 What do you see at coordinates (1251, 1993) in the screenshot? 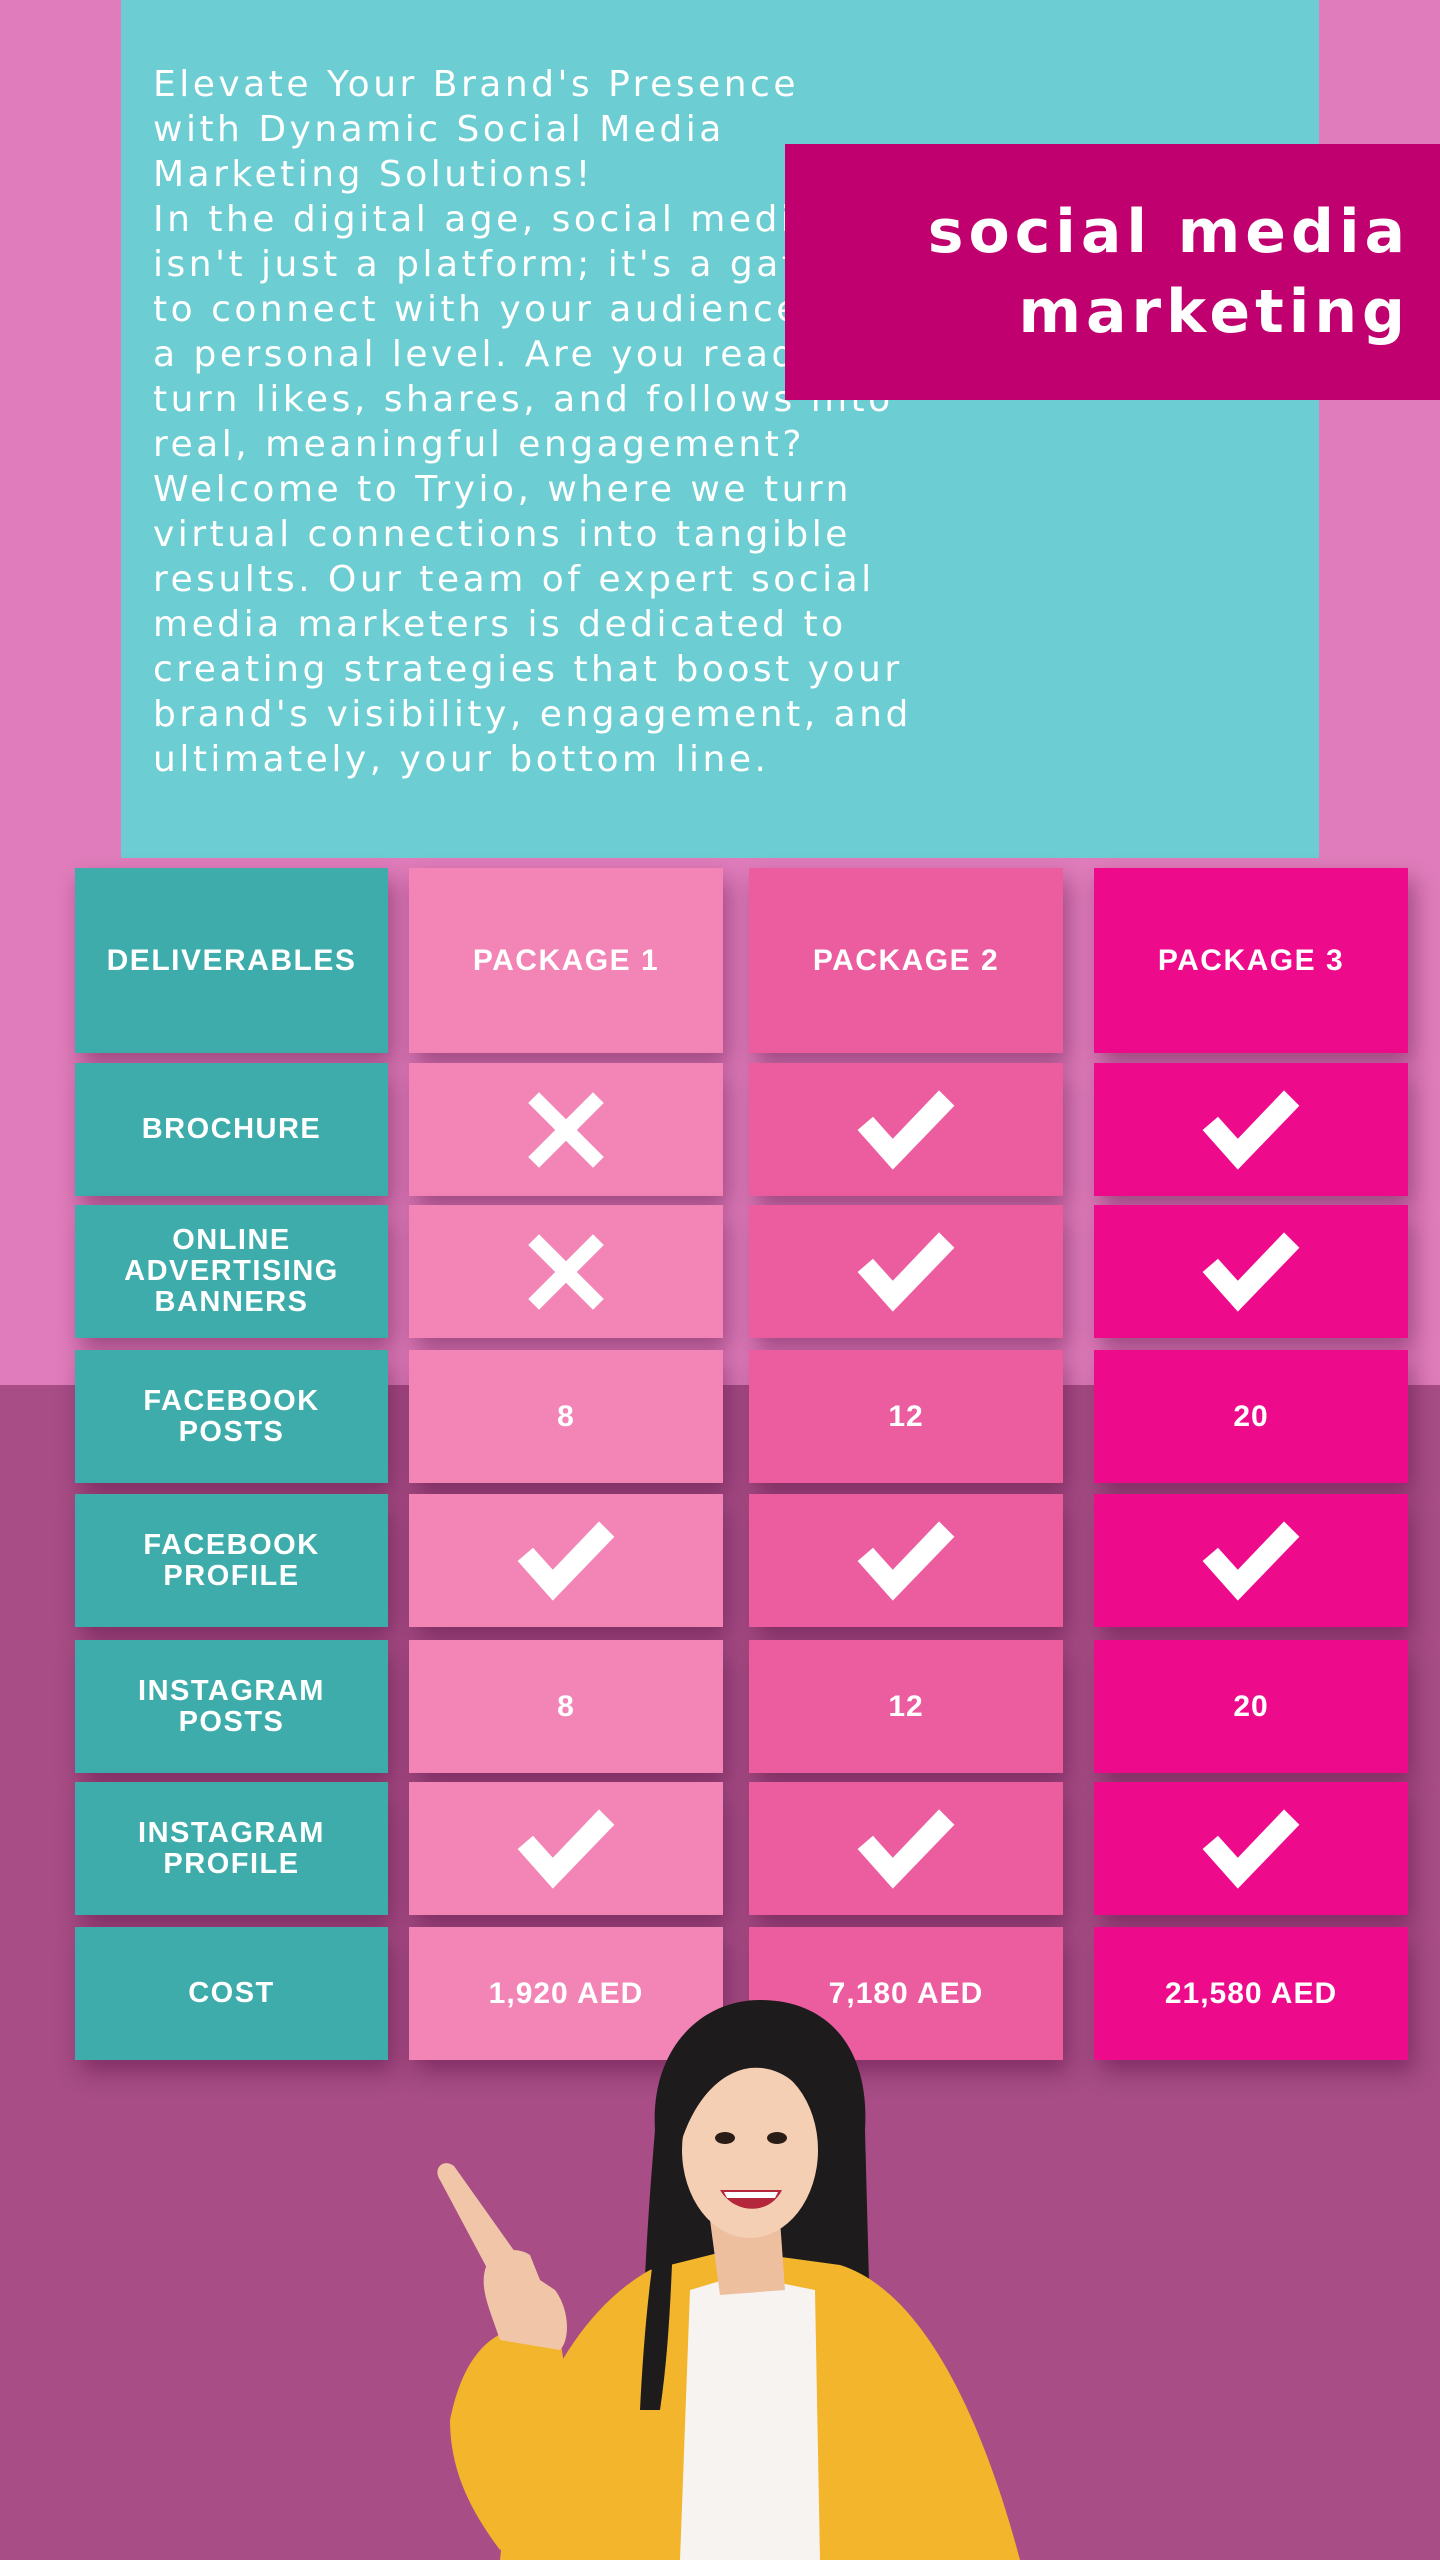
I see `price-package-3: 21,580 AED` at bounding box center [1251, 1993].